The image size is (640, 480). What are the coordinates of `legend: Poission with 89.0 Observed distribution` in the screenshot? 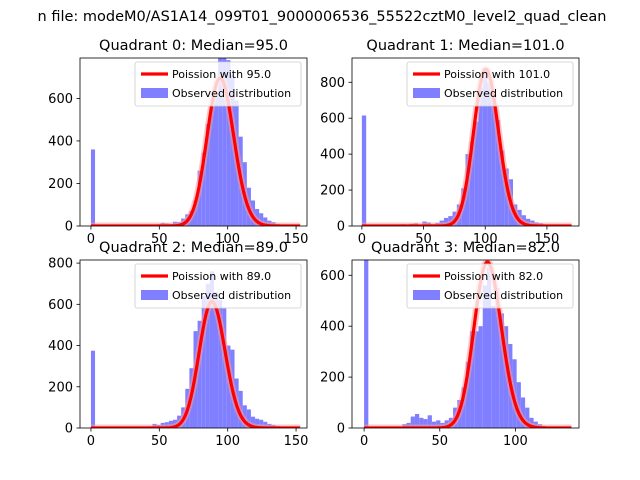 It's located at (218, 286).